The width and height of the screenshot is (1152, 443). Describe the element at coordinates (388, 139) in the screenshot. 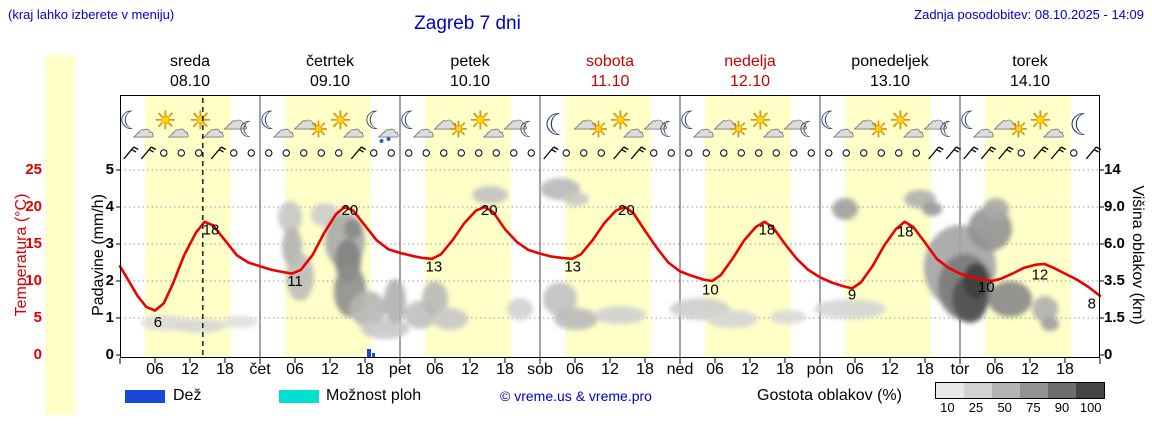

I see `raindrop-icon` at that location.